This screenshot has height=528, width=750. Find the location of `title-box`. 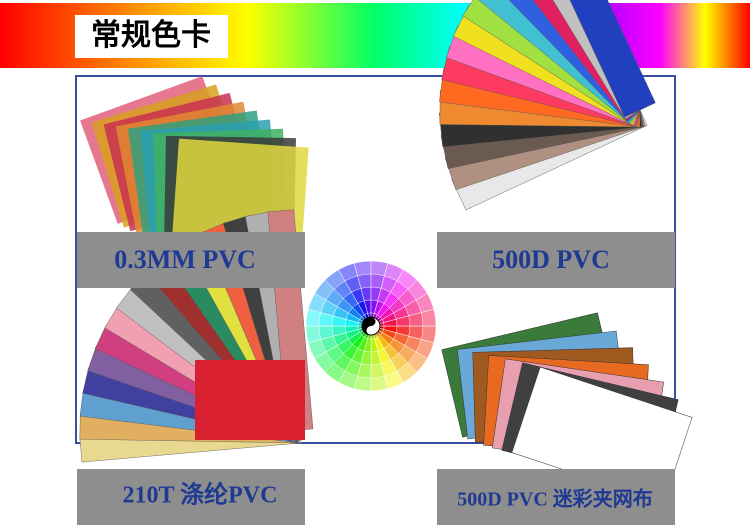

title-box is located at coordinates (151, 36).